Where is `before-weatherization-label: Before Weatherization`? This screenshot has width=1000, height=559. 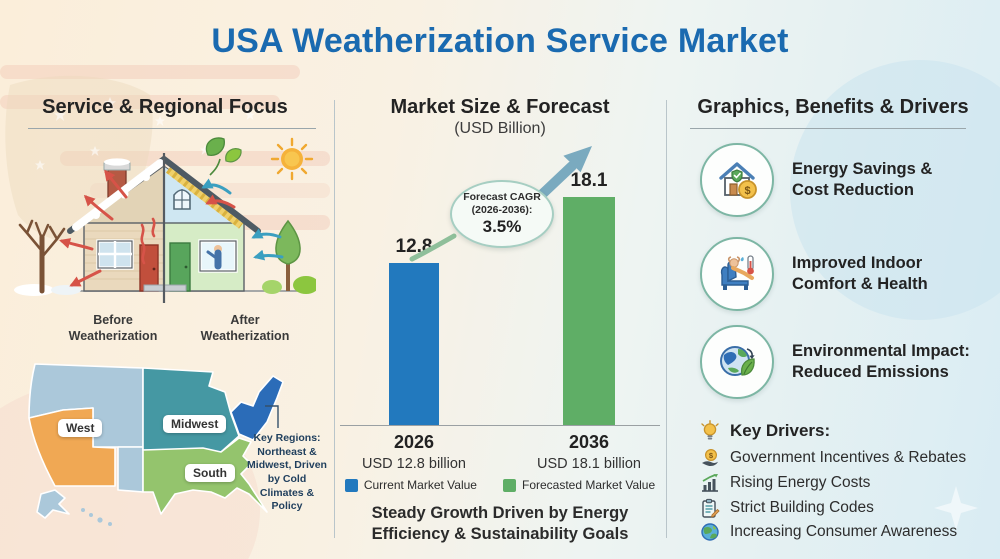
before-weatherization-label: Before Weatherization is located at coordinates (113, 328).